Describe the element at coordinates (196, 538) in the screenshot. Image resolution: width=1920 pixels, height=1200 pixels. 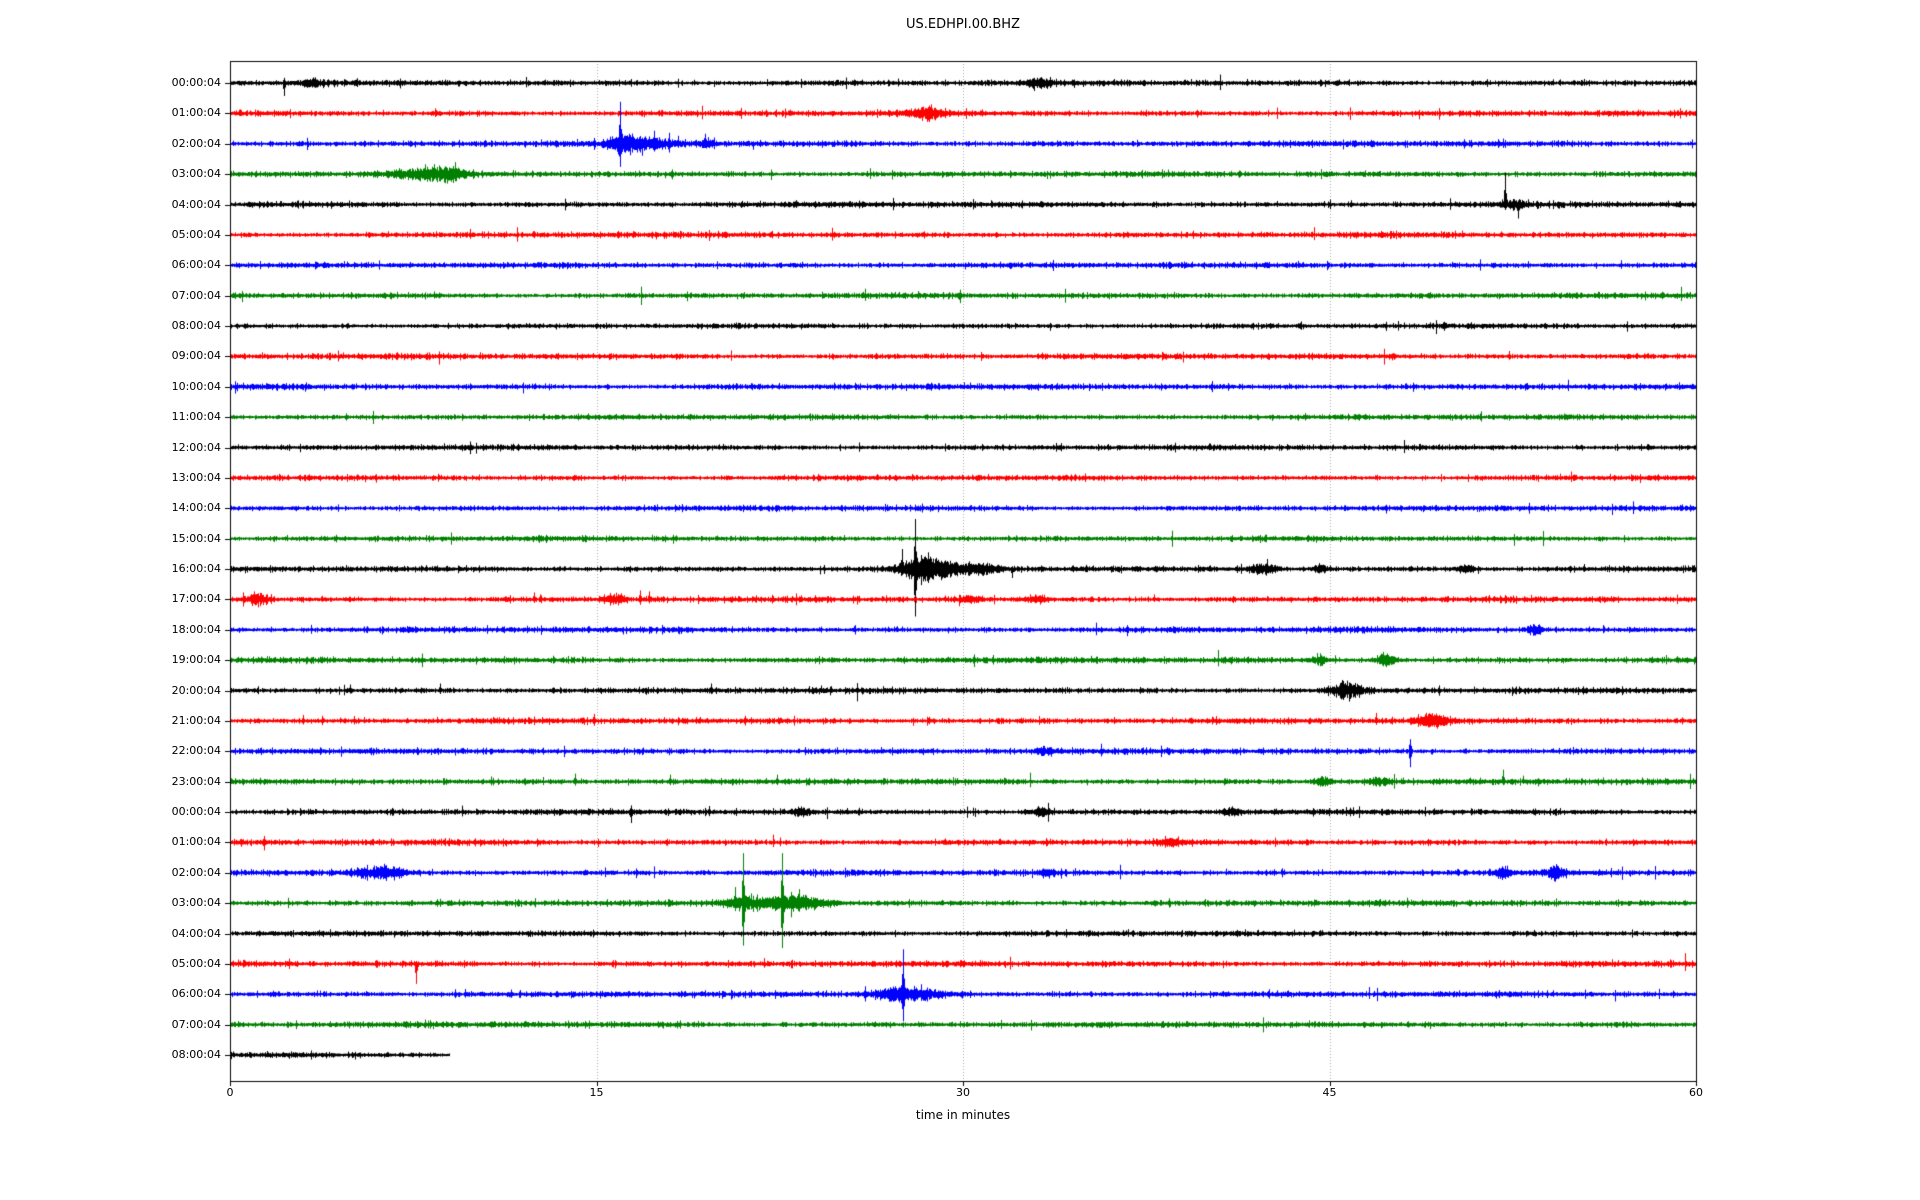
I see `y-tick-label: 15:00:04` at that location.